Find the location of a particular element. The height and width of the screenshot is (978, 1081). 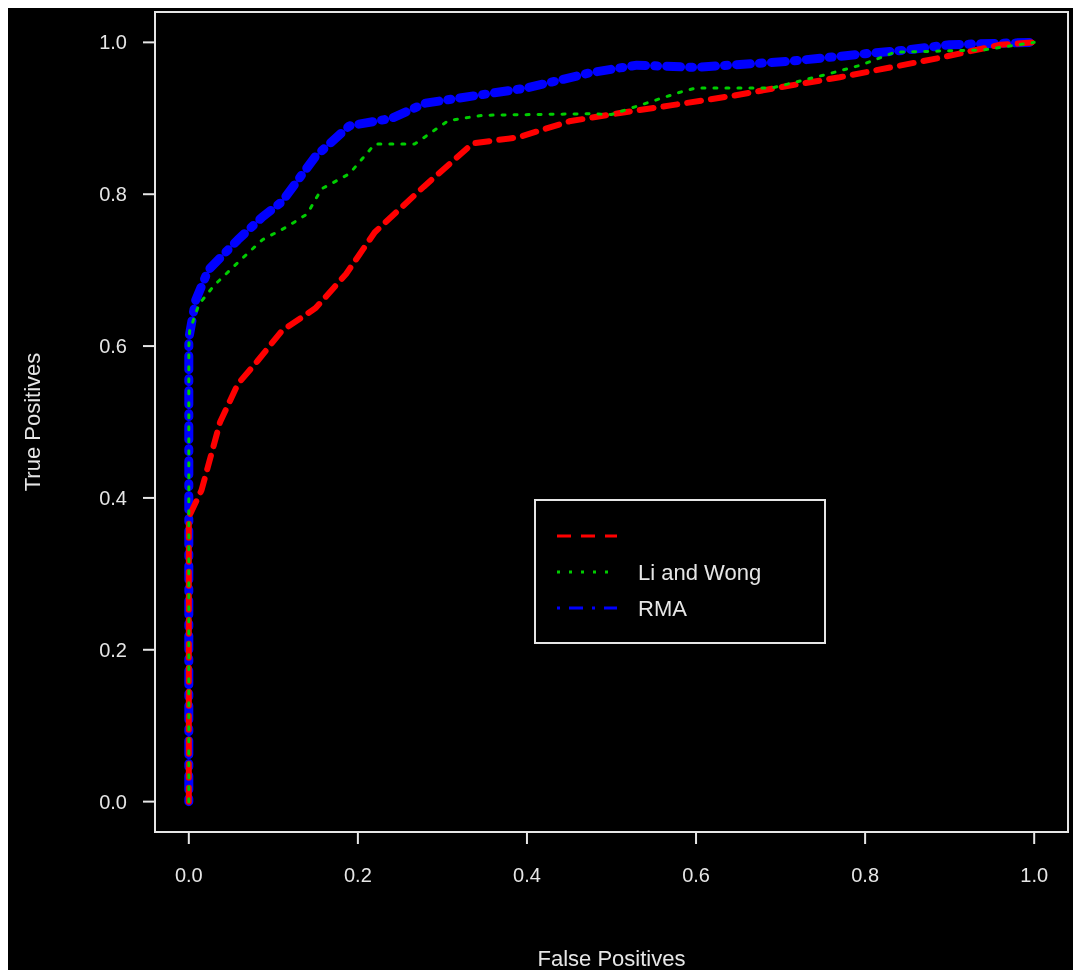

legend-label: RMA is located at coordinates (663, 608).